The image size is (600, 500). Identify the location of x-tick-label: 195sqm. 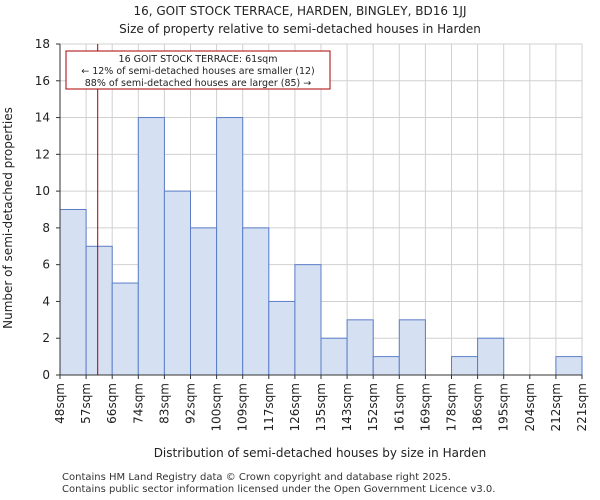
(504, 407).